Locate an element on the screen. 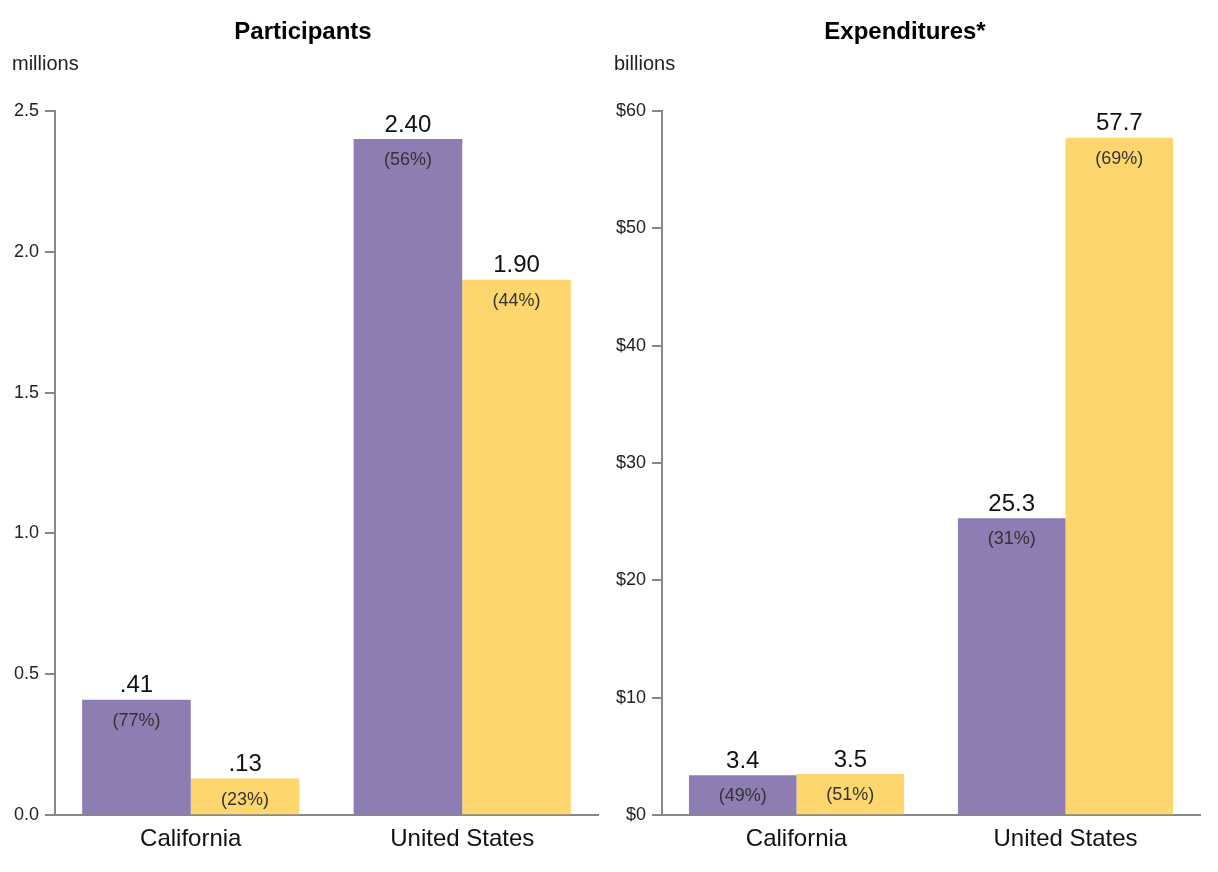  y-tick-label: $20 is located at coordinates (631, 579).